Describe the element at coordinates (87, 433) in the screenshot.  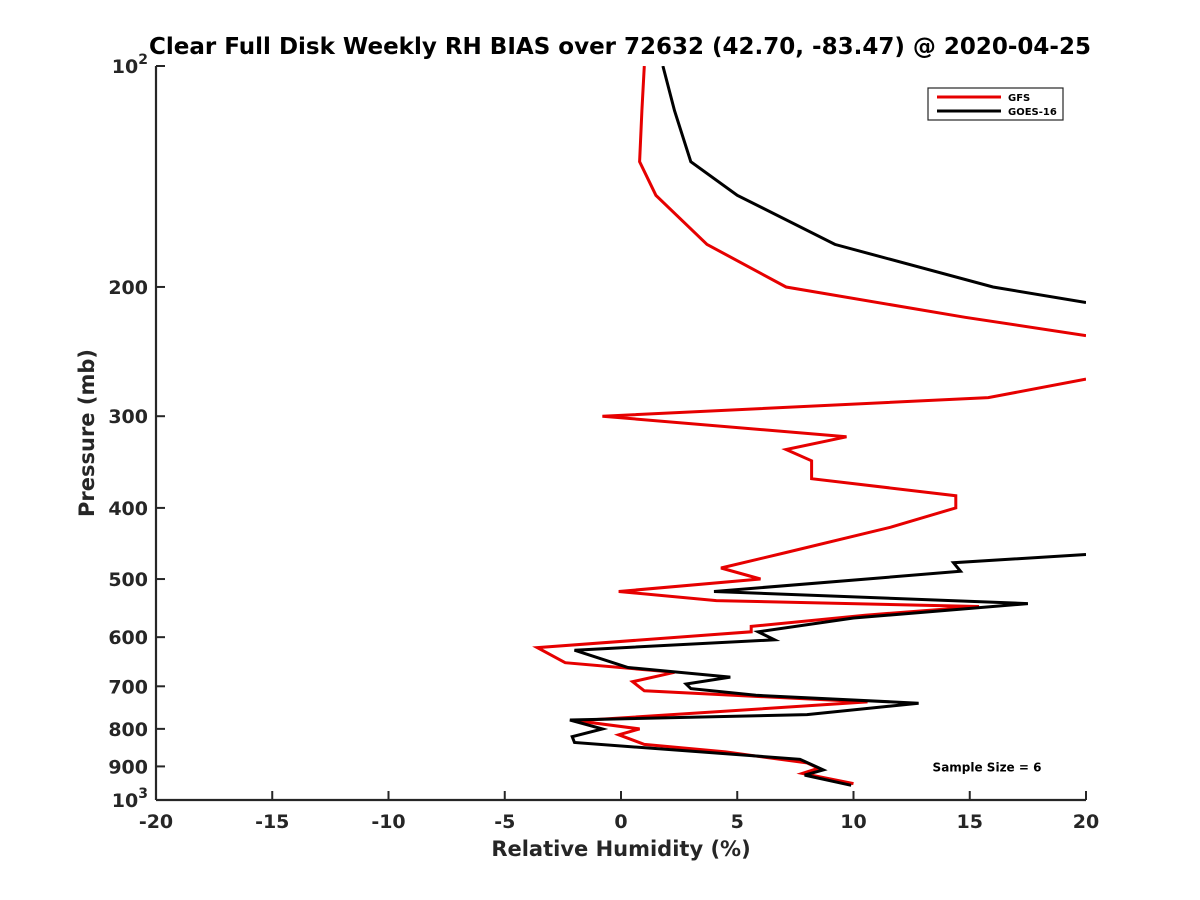
I see `y-axis-label: Pressure (mb)` at that location.